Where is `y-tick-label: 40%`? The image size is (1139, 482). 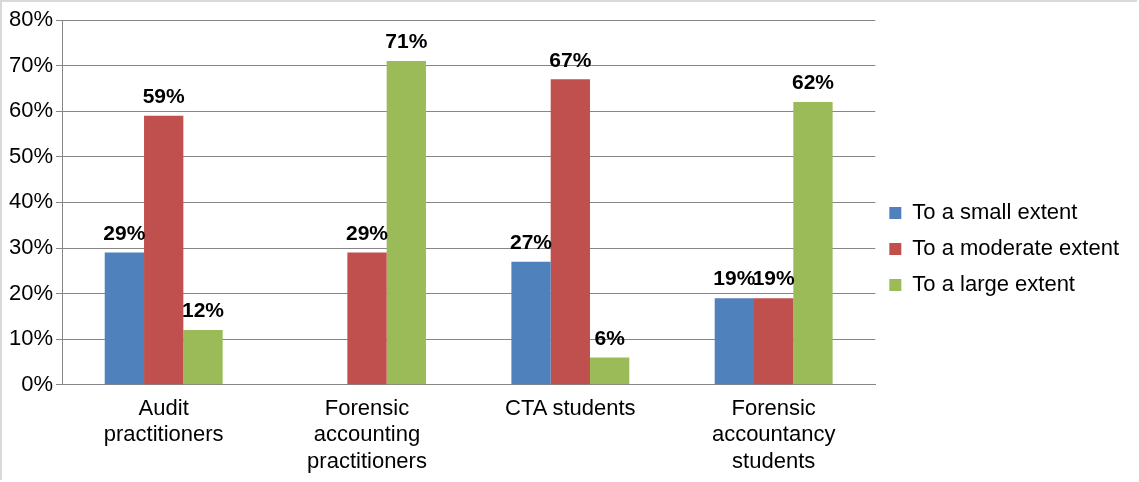
y-tick-label: 40% is located at coordinates (31, 201).